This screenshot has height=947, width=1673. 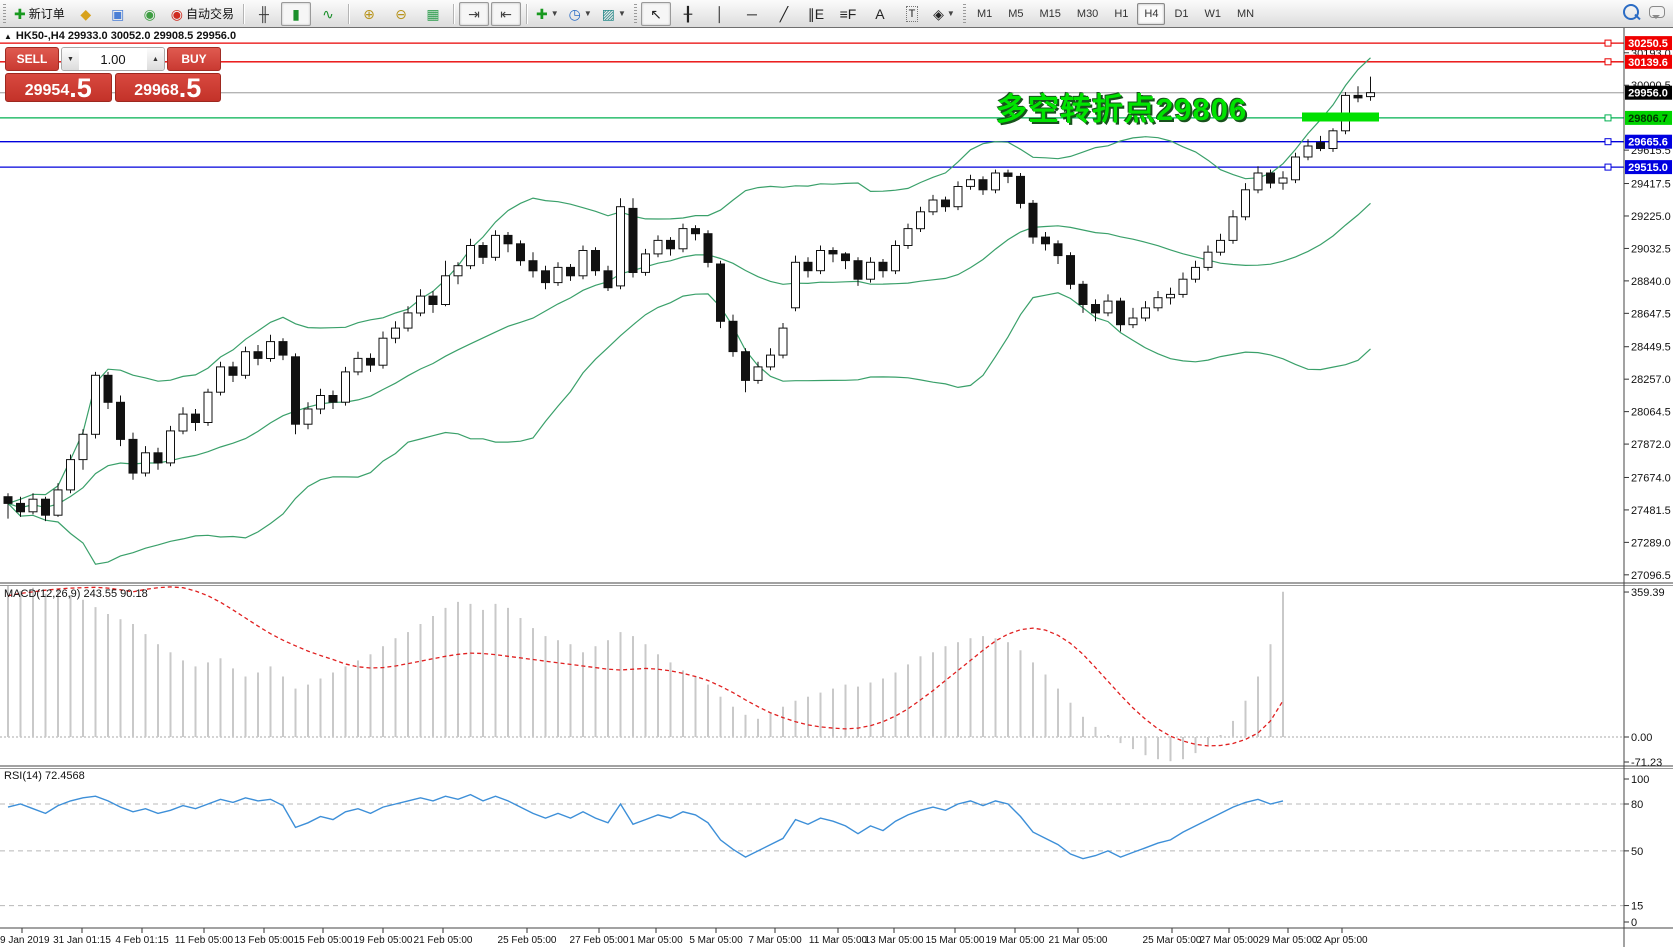 I want to click on zoom-in-button: ⊕, so click(x=369, y=14).